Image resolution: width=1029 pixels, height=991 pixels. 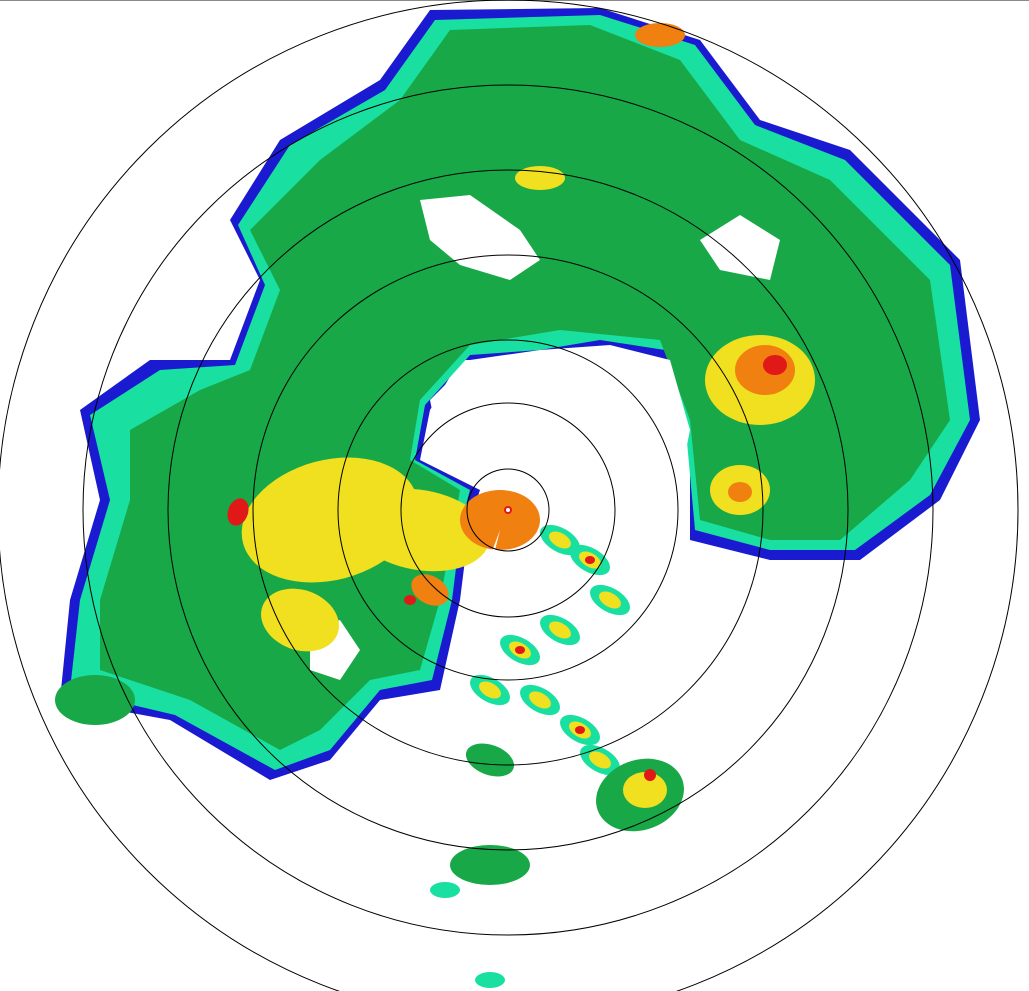 What do you see at coordinates (560, 412) in the screenshot?
I see `clear-echo-center` at bounding box center [560, 412].